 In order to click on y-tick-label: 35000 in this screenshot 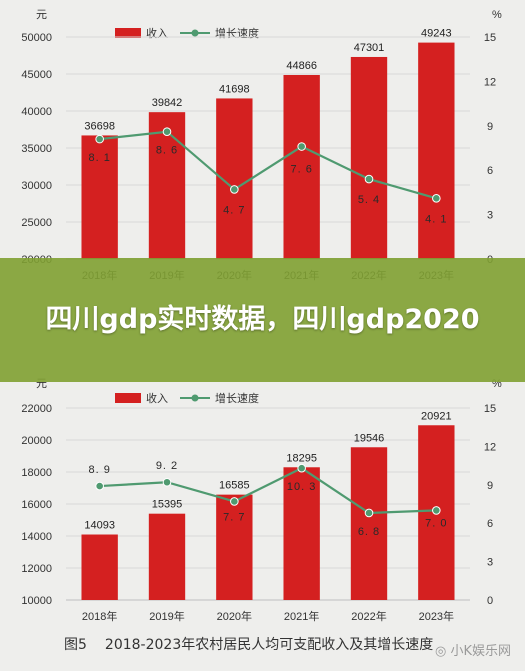, I will do `click(36, 149)`.